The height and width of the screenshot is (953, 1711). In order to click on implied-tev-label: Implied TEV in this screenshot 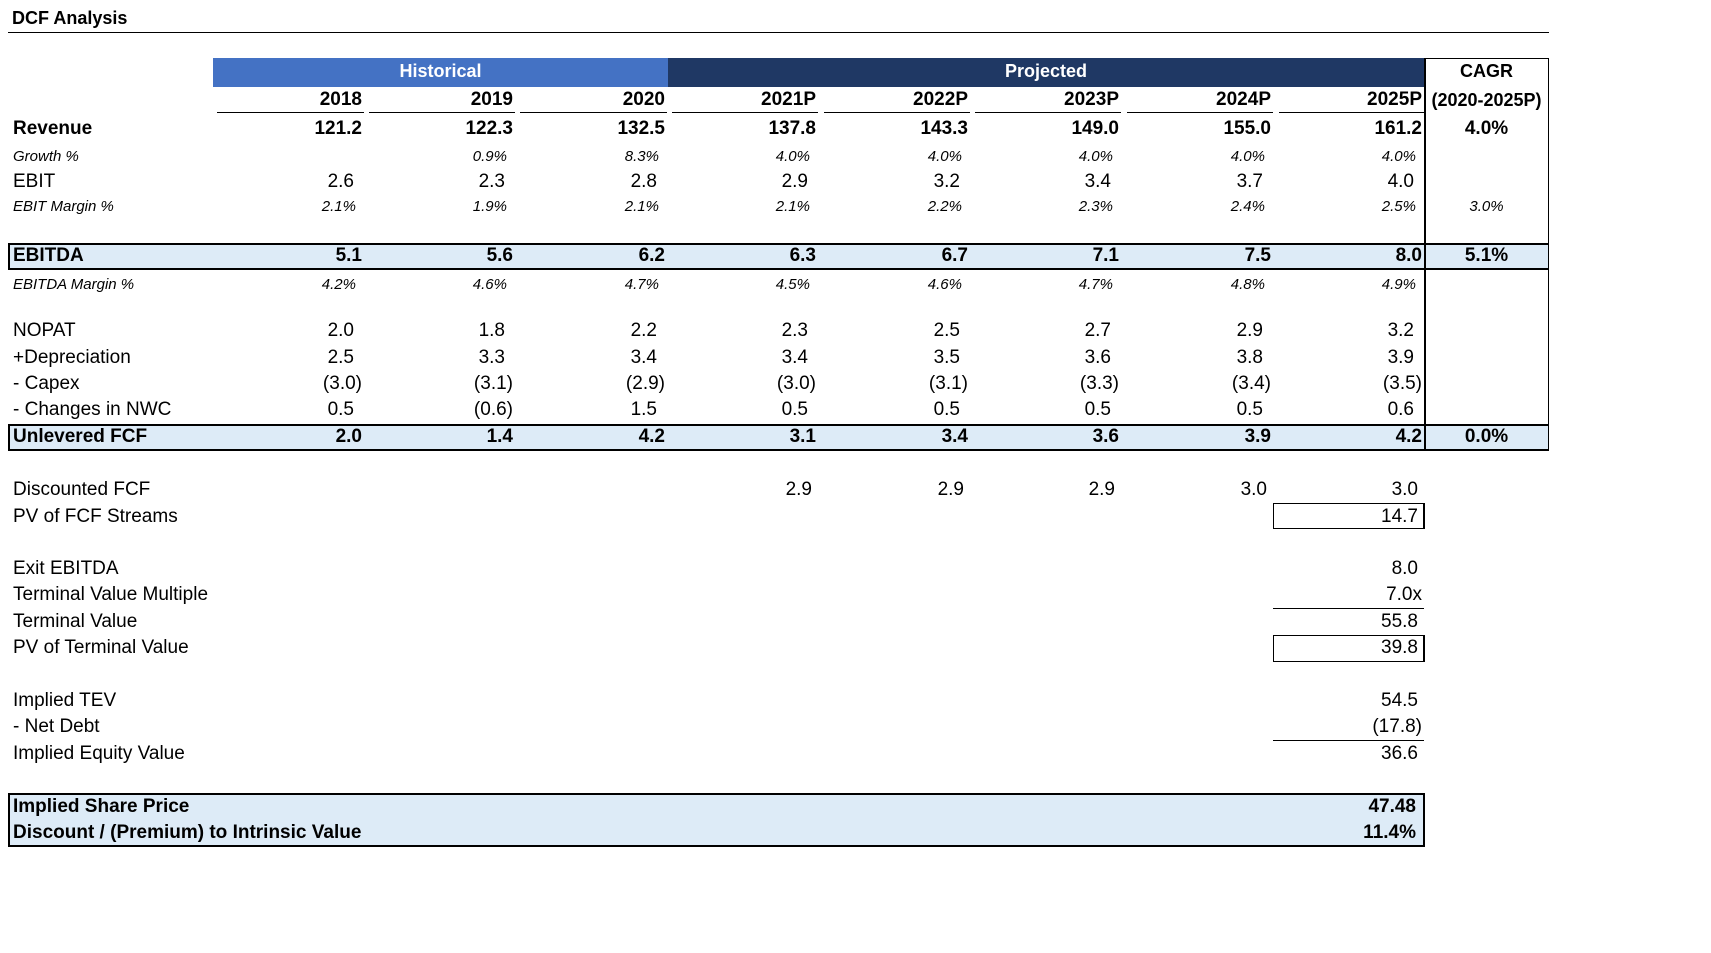, I will do `click(65, 700)`.